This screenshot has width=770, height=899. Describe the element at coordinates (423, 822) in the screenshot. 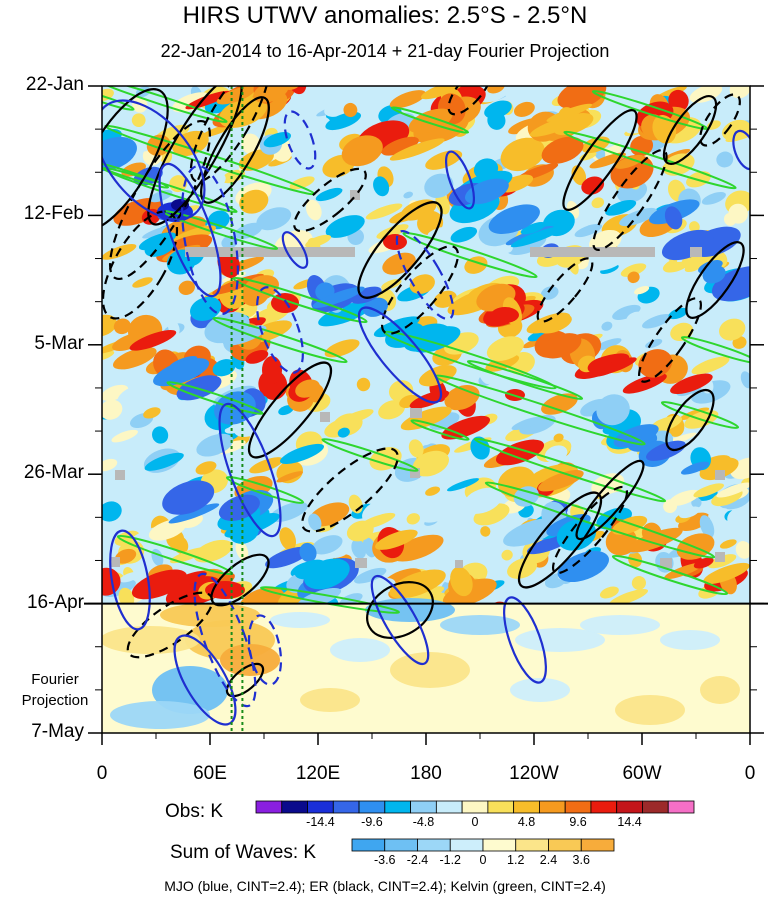

I see `obs-colorbar-label: -4.8` at that location.